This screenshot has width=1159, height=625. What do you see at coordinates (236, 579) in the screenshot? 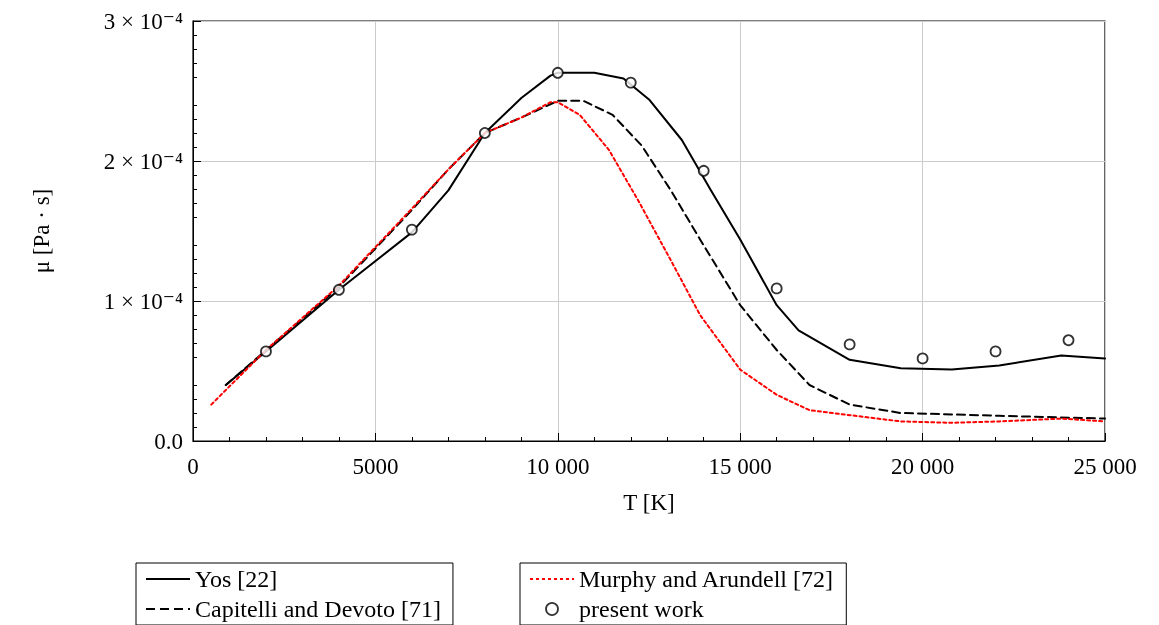
I see `legend-label: Yos [22]` at bounding box center [236, 579].